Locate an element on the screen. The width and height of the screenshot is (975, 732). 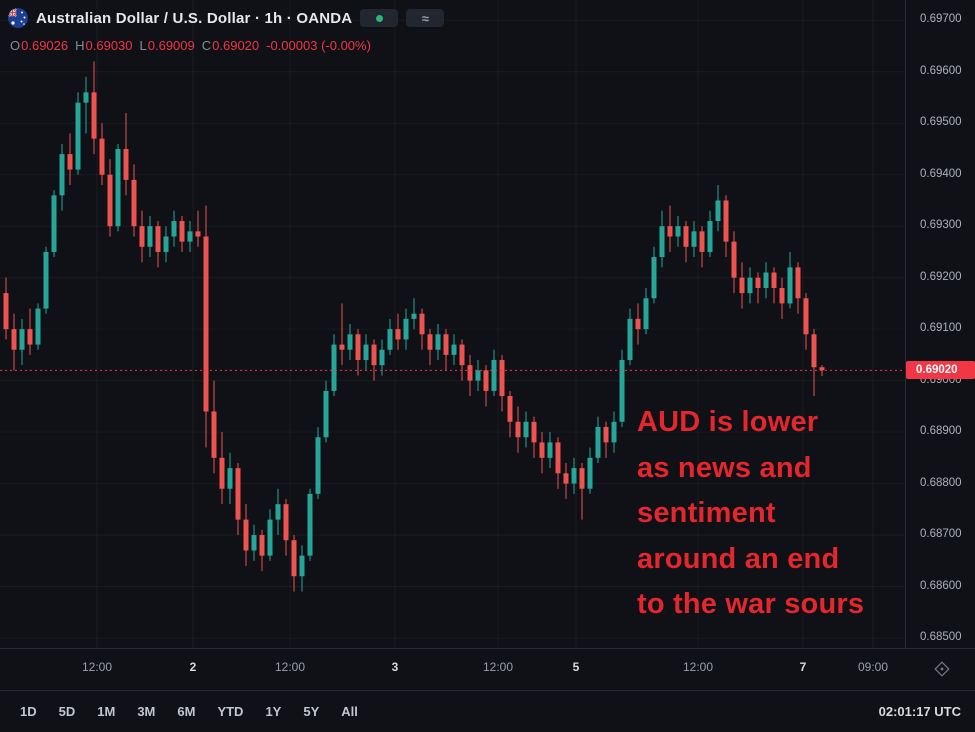
annotation-line: as news and is located at coordinates (724, 467).